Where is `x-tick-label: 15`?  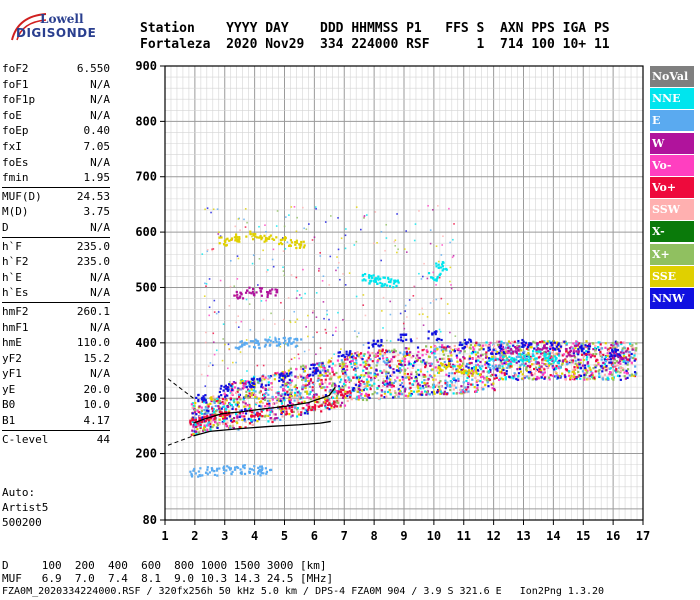 x-tick-label: 15 is located at coordinates (583, 536).